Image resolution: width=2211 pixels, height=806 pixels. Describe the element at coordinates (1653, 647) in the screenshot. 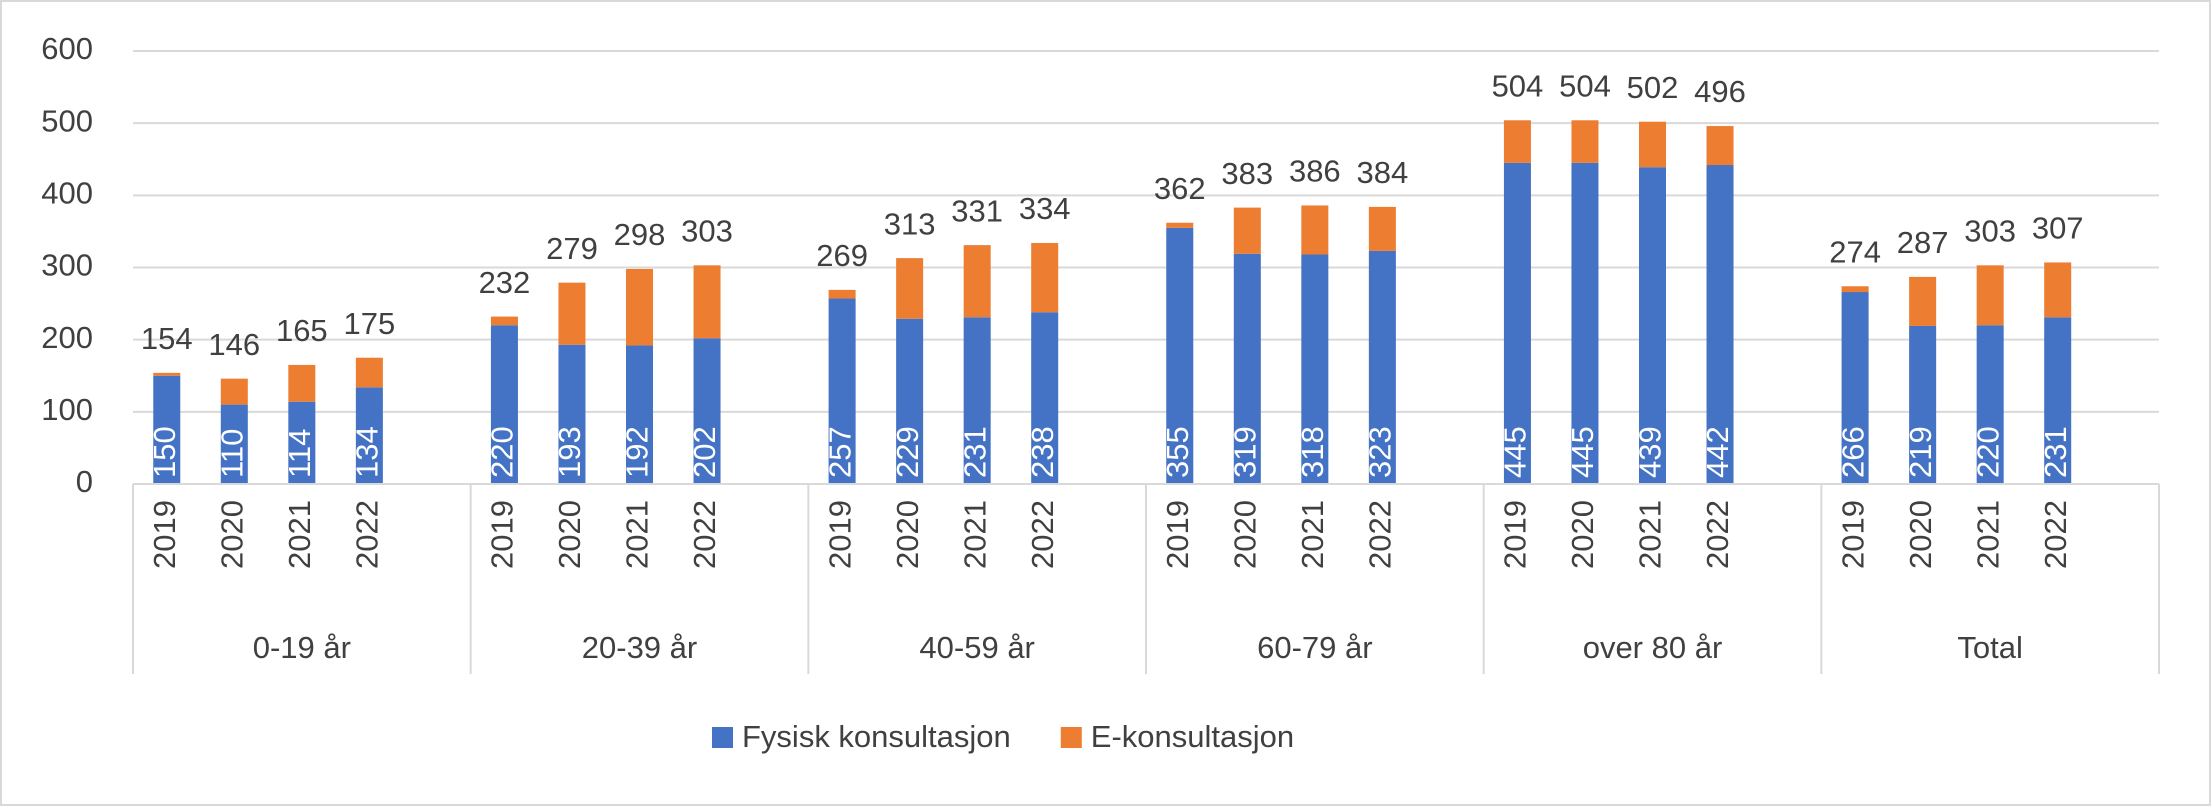

I see `group-label: over 80 år` at that location.